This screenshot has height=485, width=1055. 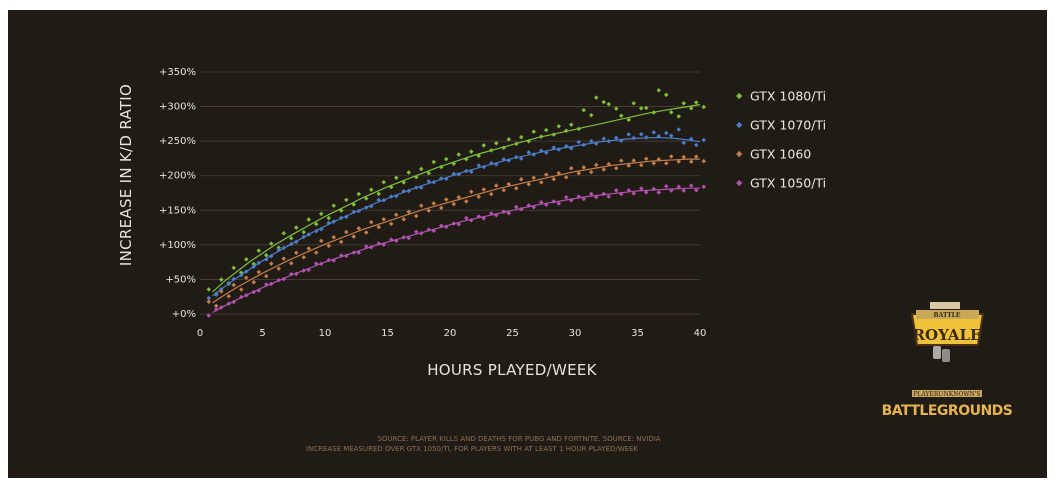 What do you see at coordinates (177, 141) in the screenshot?
I see `y-tick-label: +250%` at bounding box center [177, 141].